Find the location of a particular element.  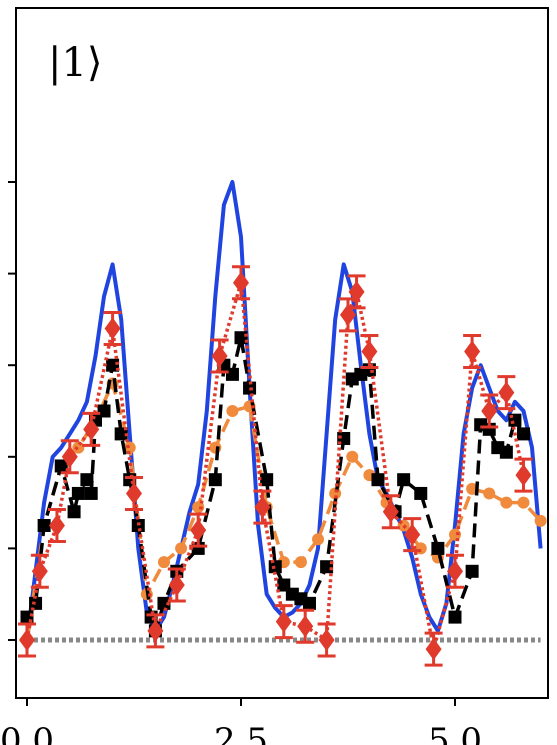

x-tick-label: 0.0 is located at coordinates (27, 733).